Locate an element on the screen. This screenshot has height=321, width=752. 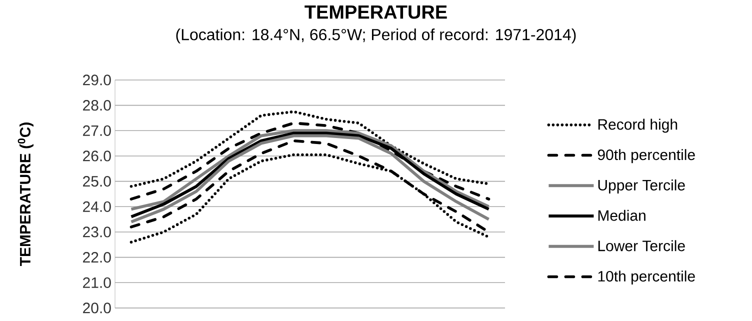
legend-label: Upper Tercile is located at coordinates (641, 186).